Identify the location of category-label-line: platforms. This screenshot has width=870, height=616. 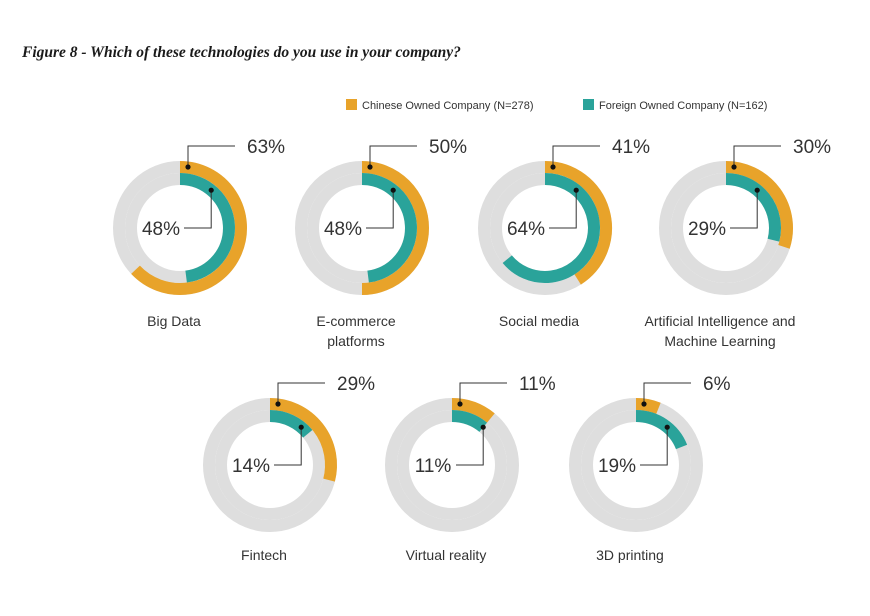
(356, 341).